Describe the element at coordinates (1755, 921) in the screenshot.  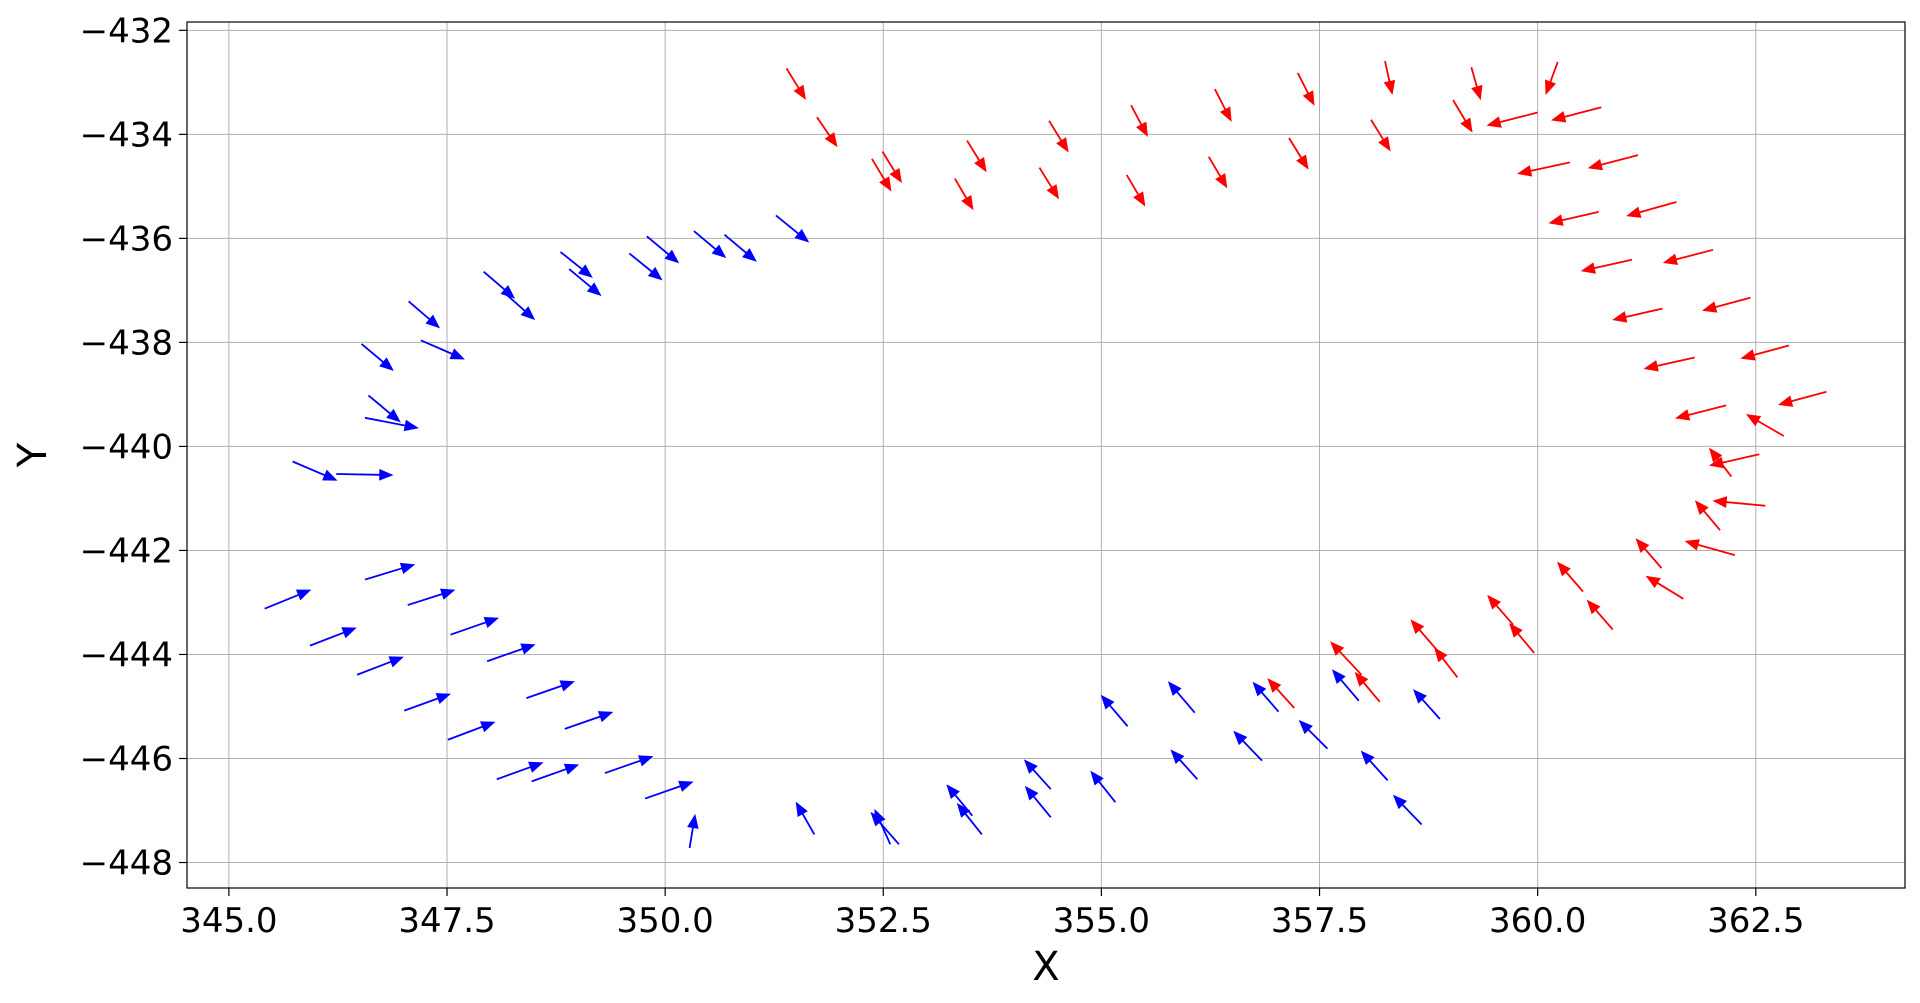
I see `x-tick-label: 362.5` at that location.